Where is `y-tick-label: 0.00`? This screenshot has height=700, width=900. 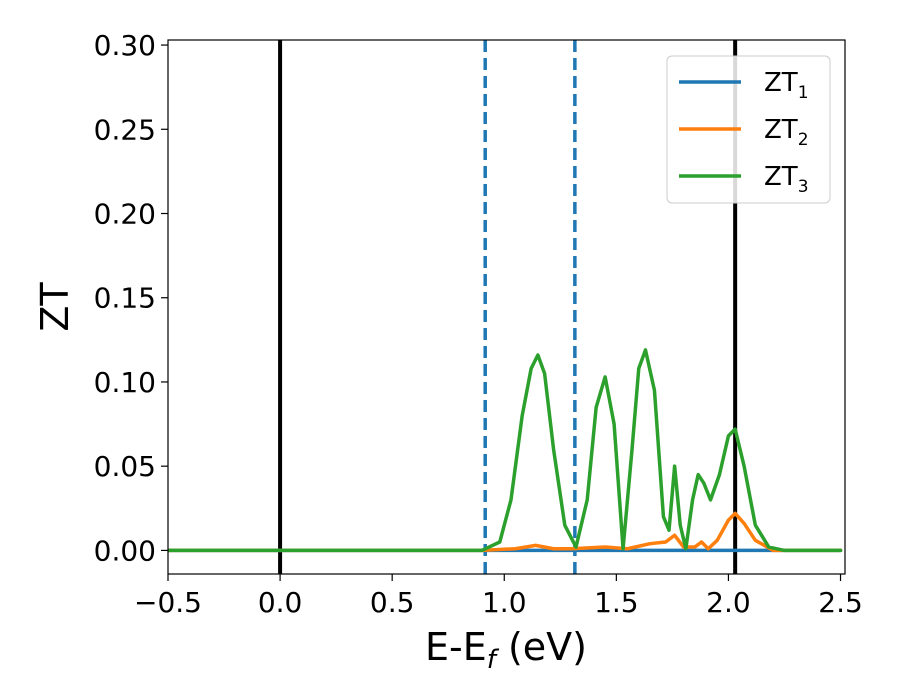 y-tick-label: 0.00 is located at coordinates (125, 550).